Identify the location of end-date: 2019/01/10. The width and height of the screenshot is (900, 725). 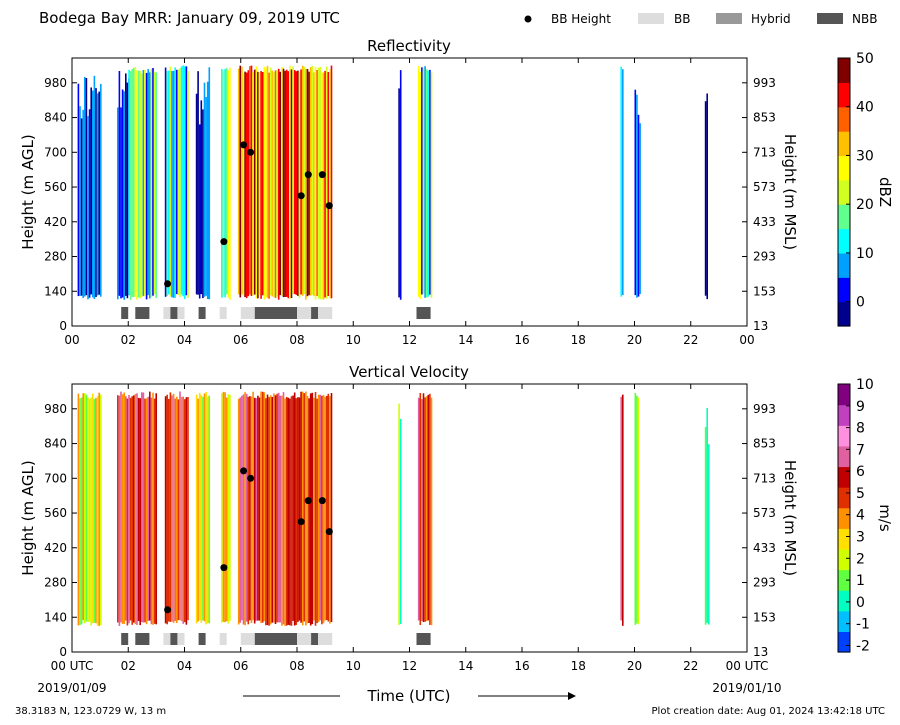
(746, 688).